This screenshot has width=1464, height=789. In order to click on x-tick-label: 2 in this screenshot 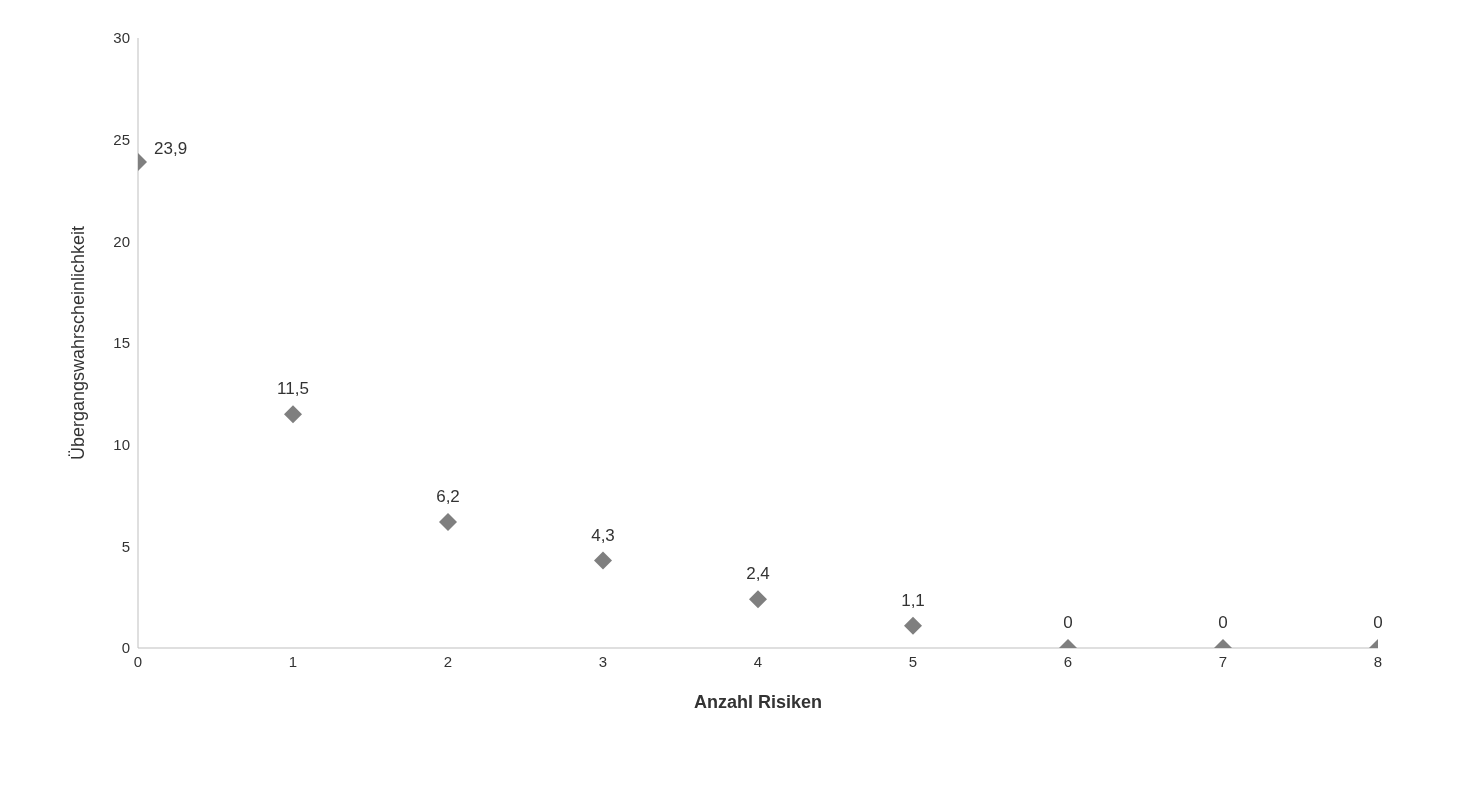, I will do `click(448, 661)`.